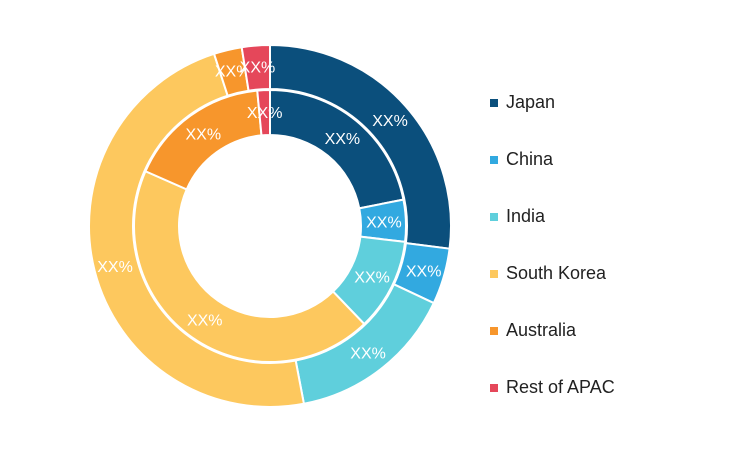 This screenshot has height=450, width=750. Describe the element at coordinates (424, 272) in the screenshot. I see `outer-slice-label-china: XX%` at that location.